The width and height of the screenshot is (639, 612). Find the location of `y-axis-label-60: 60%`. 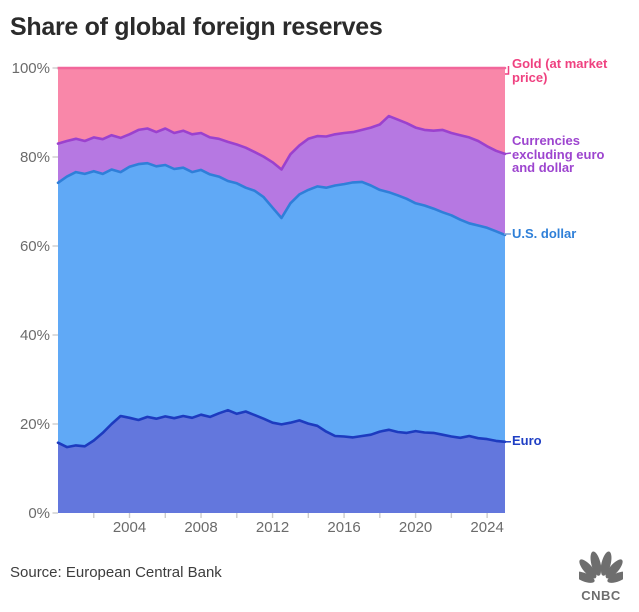

y-axis-label-60: 60% is located at coordinates (34, 246).